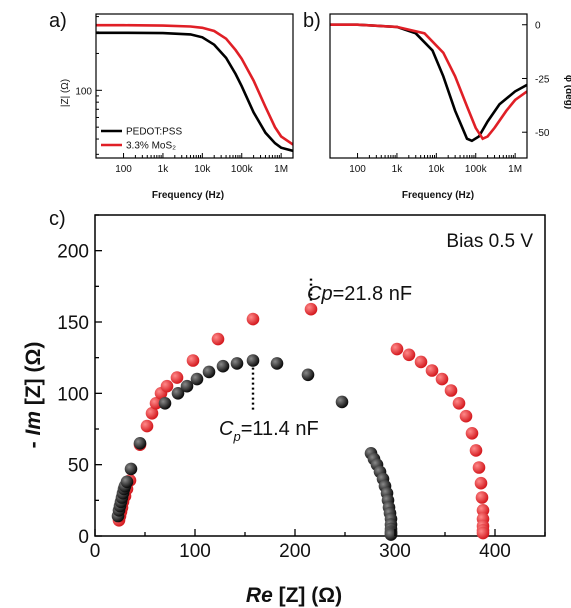 The width and height of the screenshot is (571, 608). Describe the element at coordinates (95, 551) in the screenshot. I see `x-tick-label: 0` at that location.